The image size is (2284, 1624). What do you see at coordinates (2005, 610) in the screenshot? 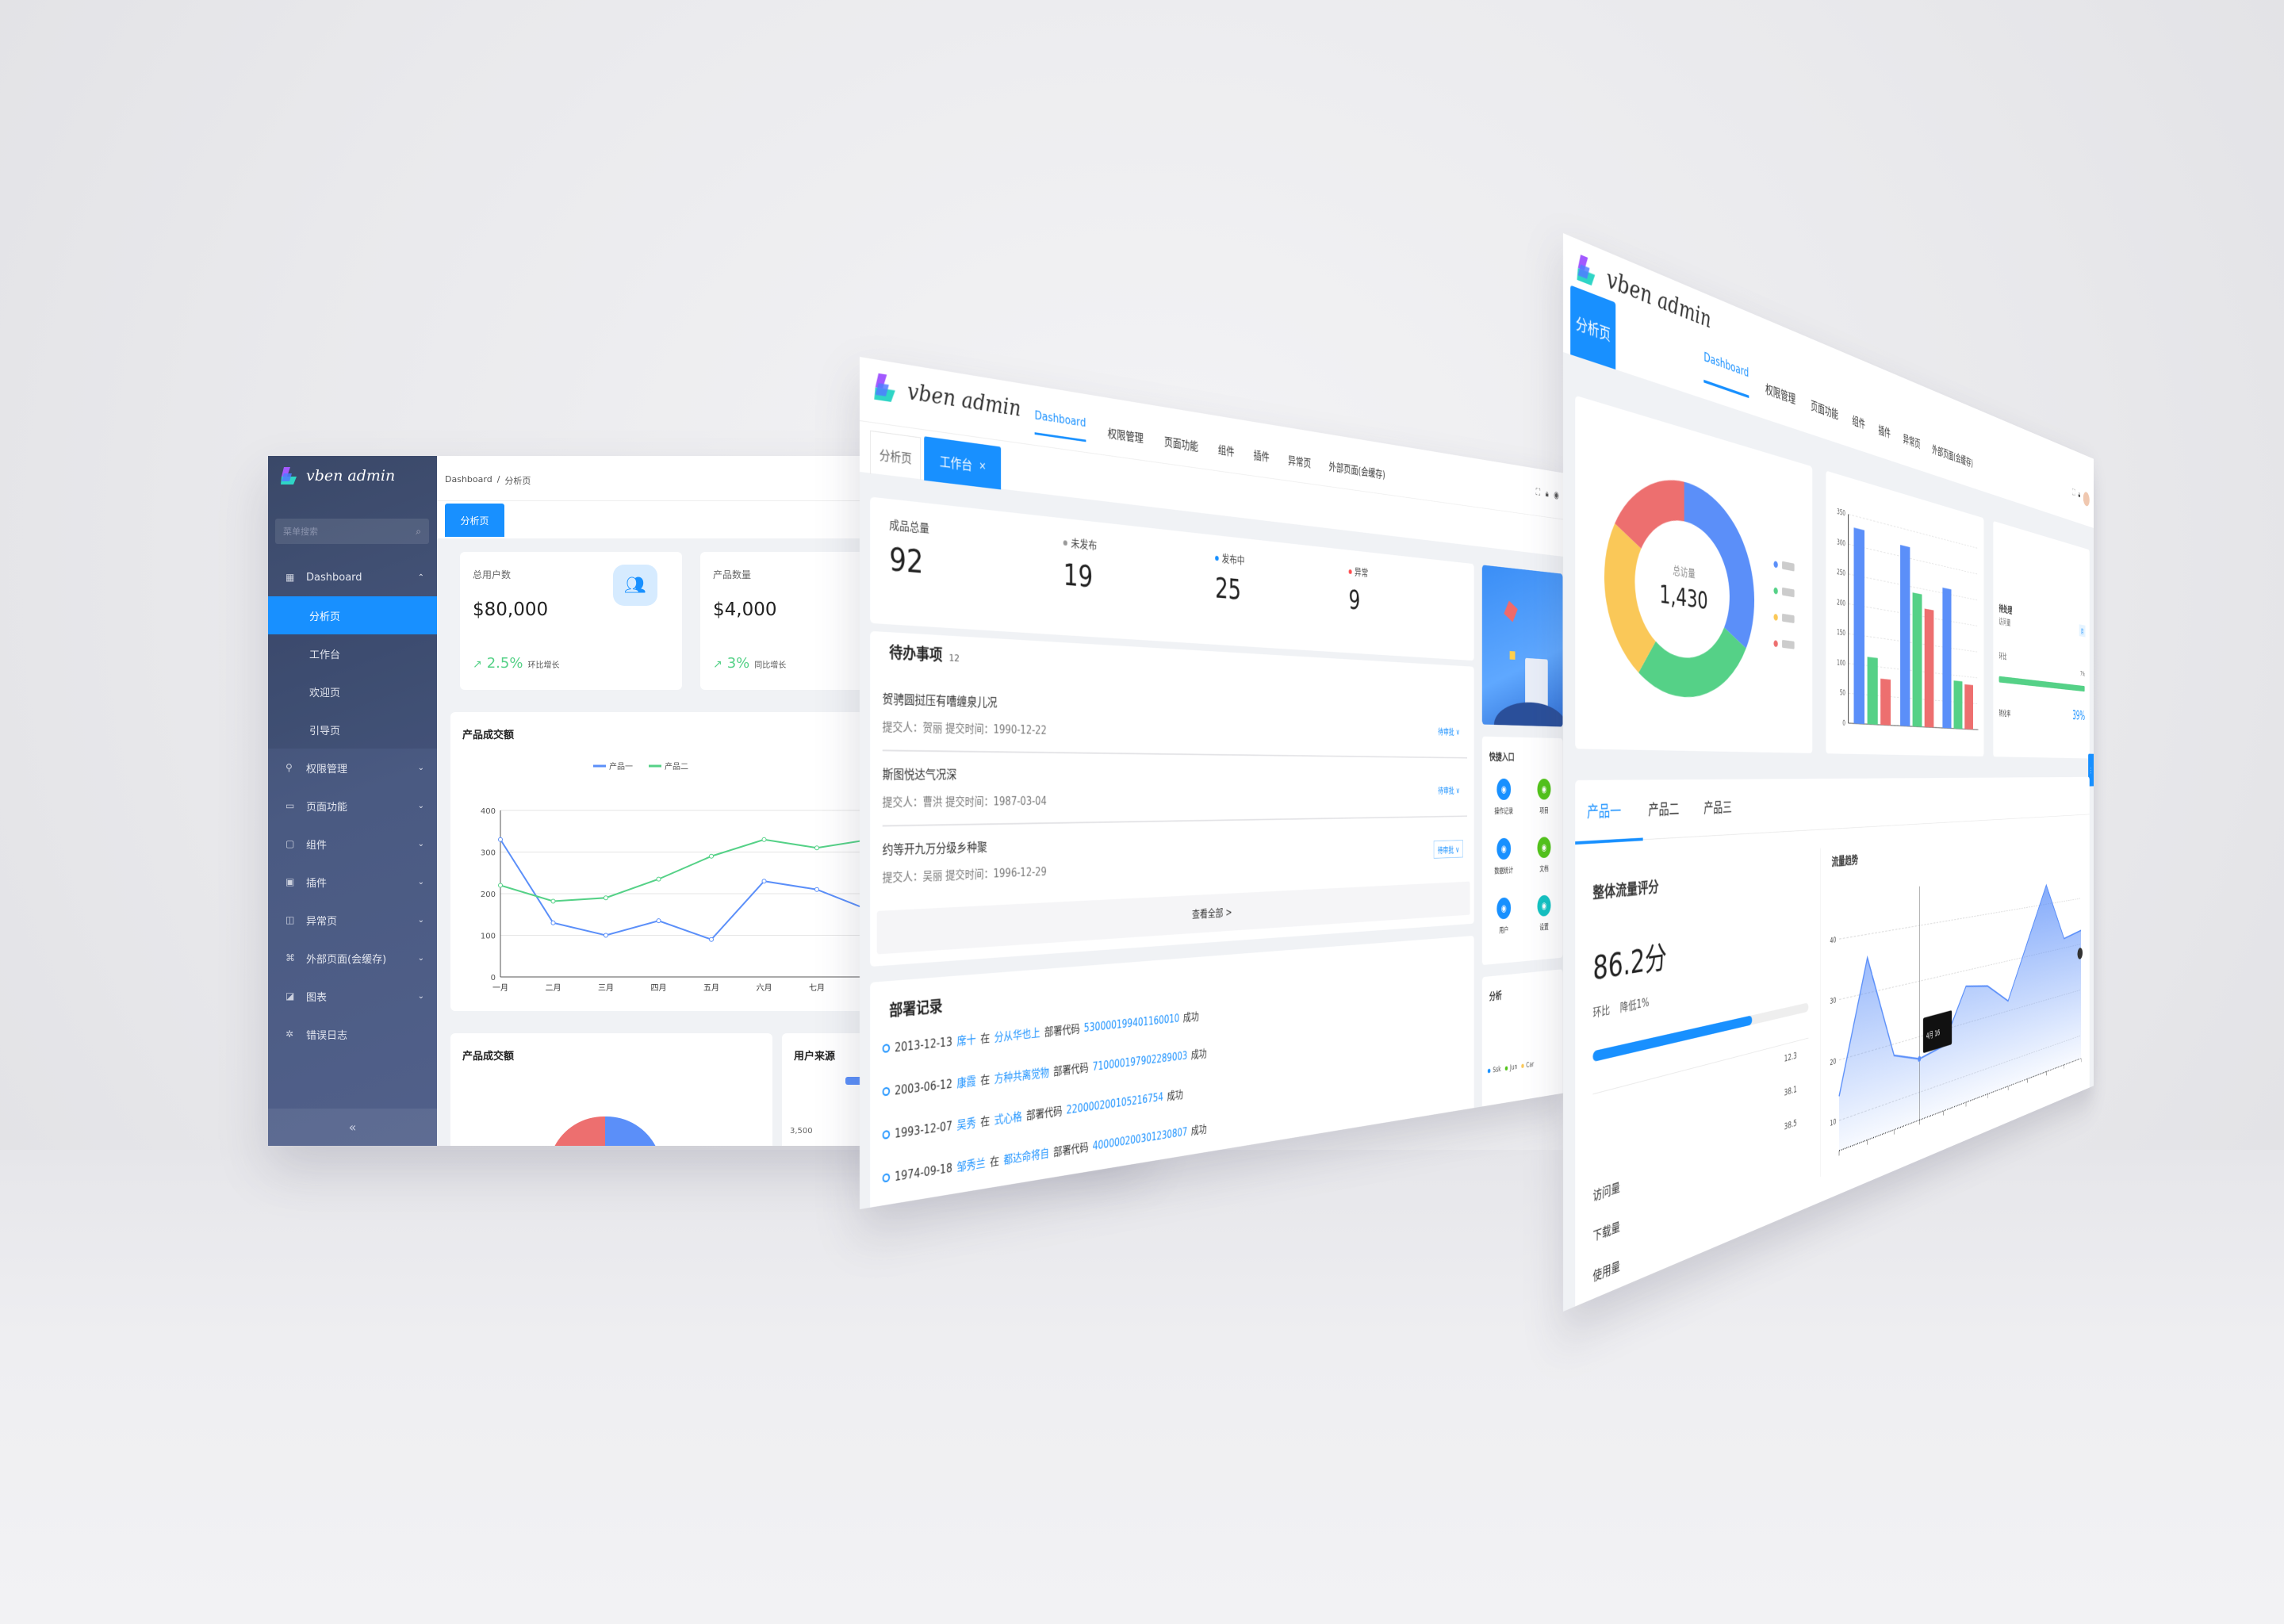
I see `summary-title: 待处理` at bounding box center [2005, 610].